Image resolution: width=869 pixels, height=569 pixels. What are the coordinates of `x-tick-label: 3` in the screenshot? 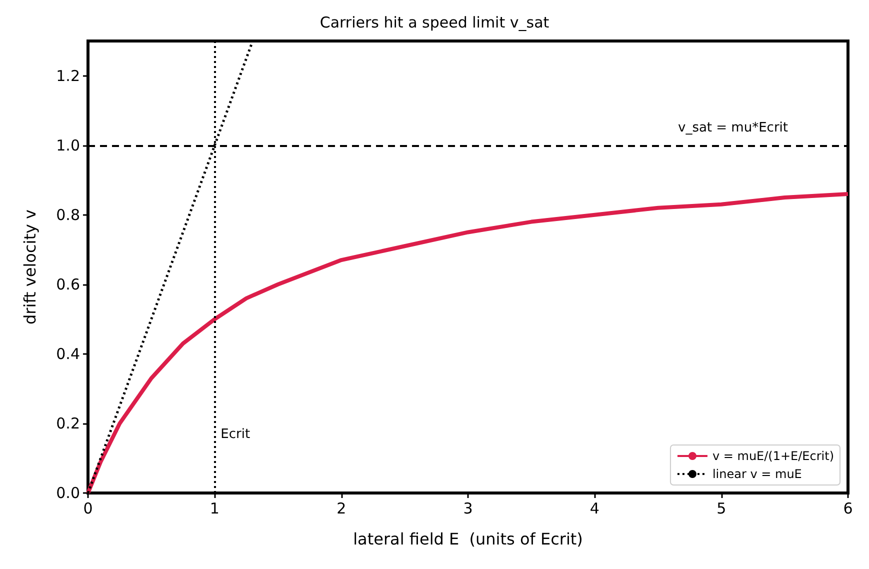 It's located at (468, 509).